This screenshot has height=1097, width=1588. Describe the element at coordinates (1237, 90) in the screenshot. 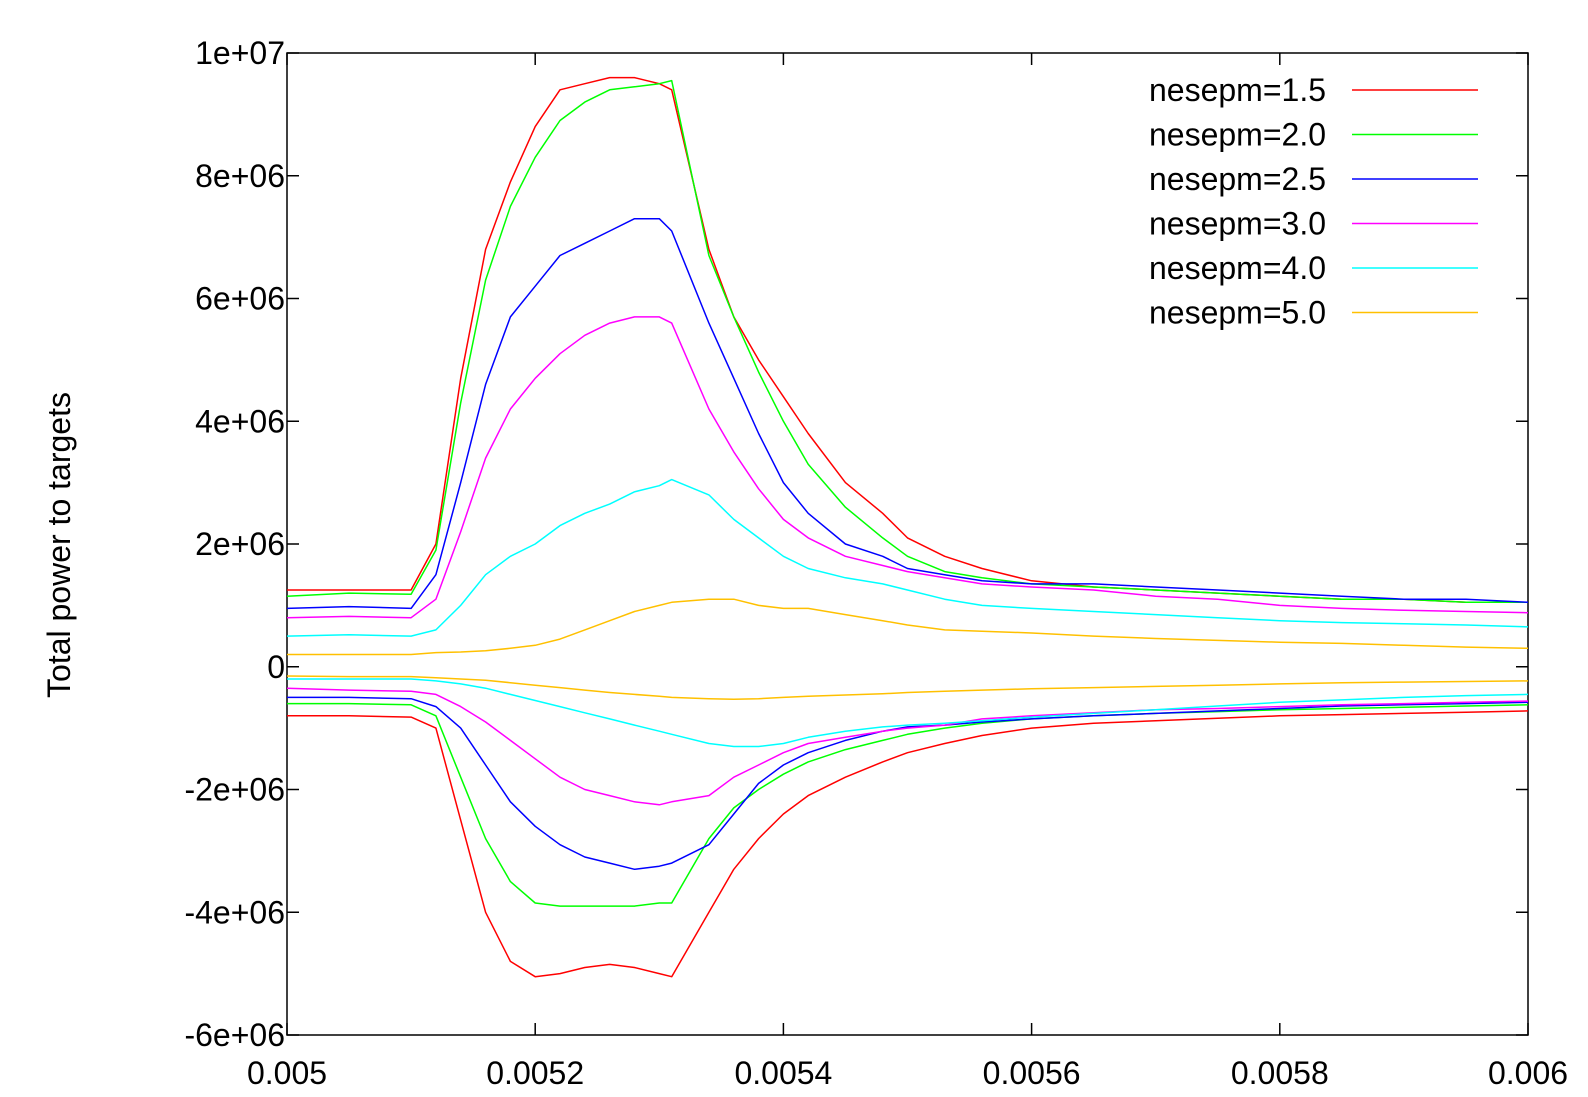

I see `legend-label: nesepm=1.5` at that location.